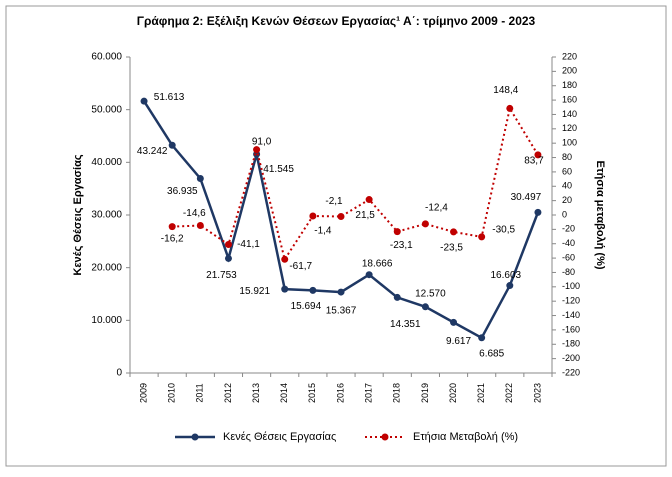  What do you see at coordinates (526, 197) in the screenshot?
I see `data-label: 30.497` at bounding box center [526, 197].